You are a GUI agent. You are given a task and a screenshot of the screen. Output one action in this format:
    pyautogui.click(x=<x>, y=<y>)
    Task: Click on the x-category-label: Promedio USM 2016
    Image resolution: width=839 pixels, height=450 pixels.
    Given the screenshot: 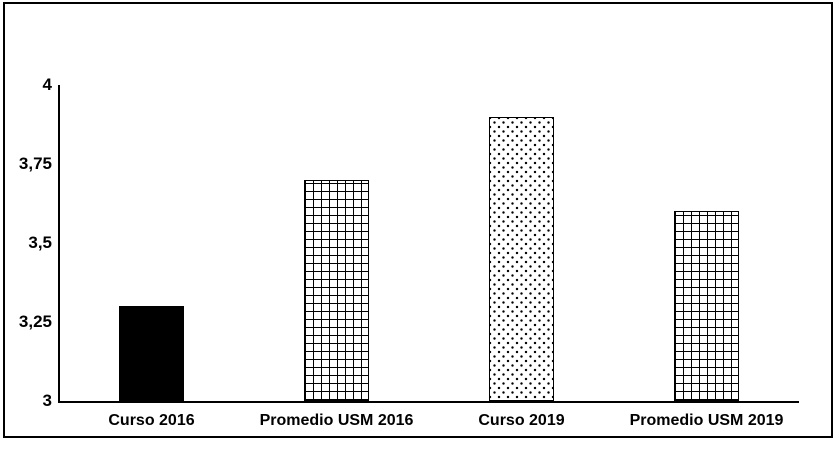 What is the action you would take?
    pyautogui.click(x=336, y=420)
    